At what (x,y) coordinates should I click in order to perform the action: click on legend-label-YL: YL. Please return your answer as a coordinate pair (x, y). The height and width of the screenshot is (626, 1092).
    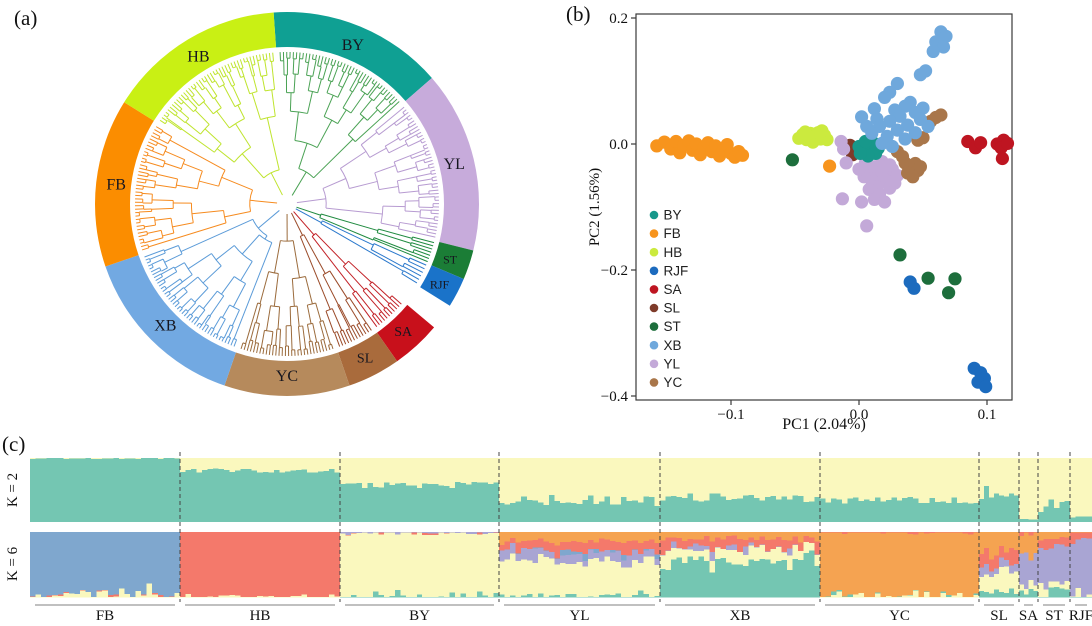
    Looking at the image, I should click on (672, 363).